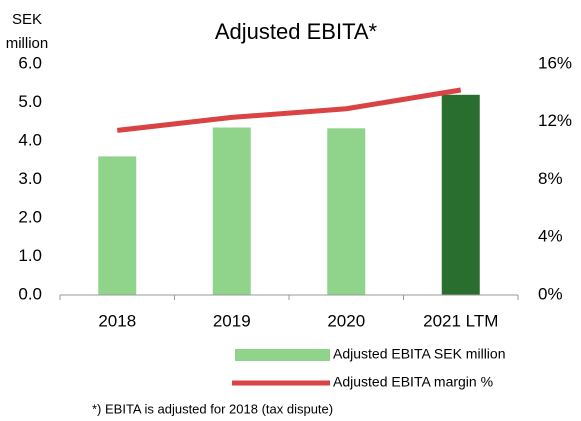 This screenshot has width=581, height=421. Describe the element at coordinates (413, 382) in the screenshot. I see `legend-label: Adjusted EBITA margin %` at that location.